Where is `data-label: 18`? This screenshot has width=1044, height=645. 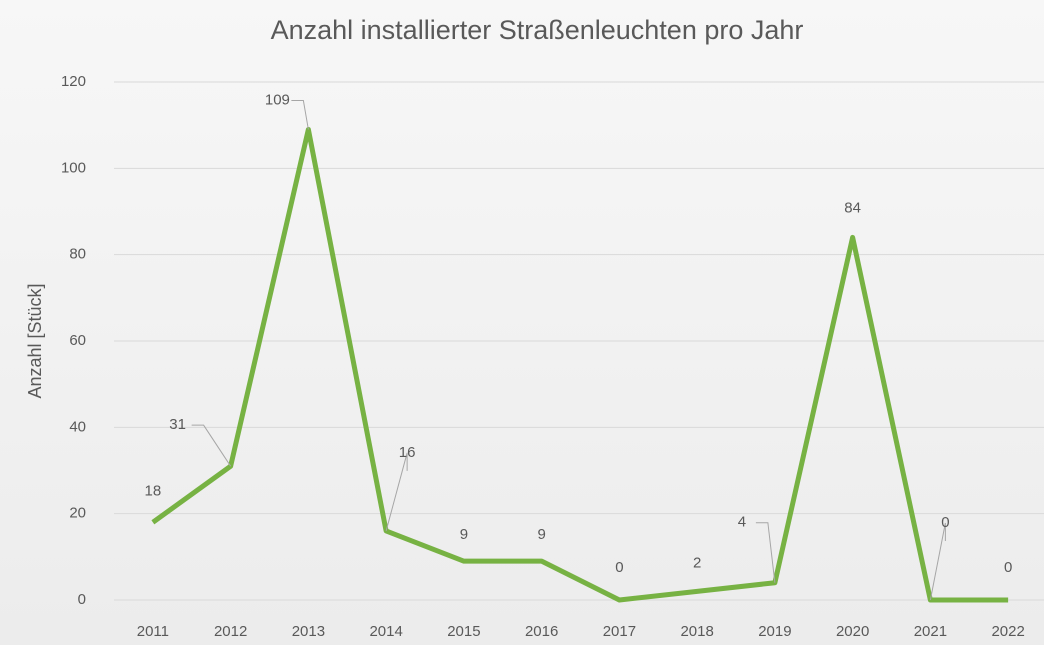
data-label: 18 is located at coordinates (153, 490).